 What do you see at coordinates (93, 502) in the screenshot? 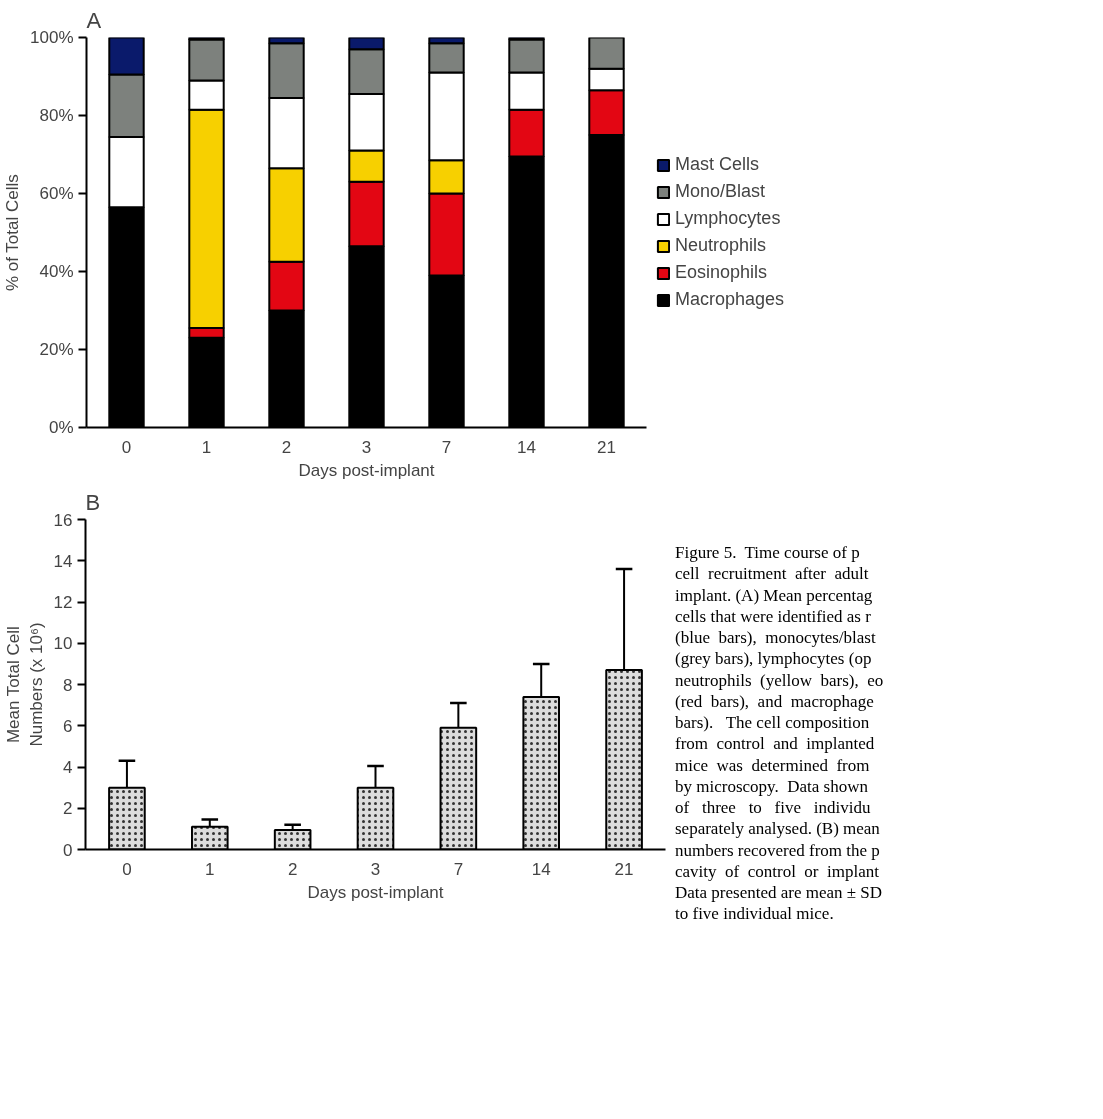
I see `chart-title: B` at bounding box center [93, 502].